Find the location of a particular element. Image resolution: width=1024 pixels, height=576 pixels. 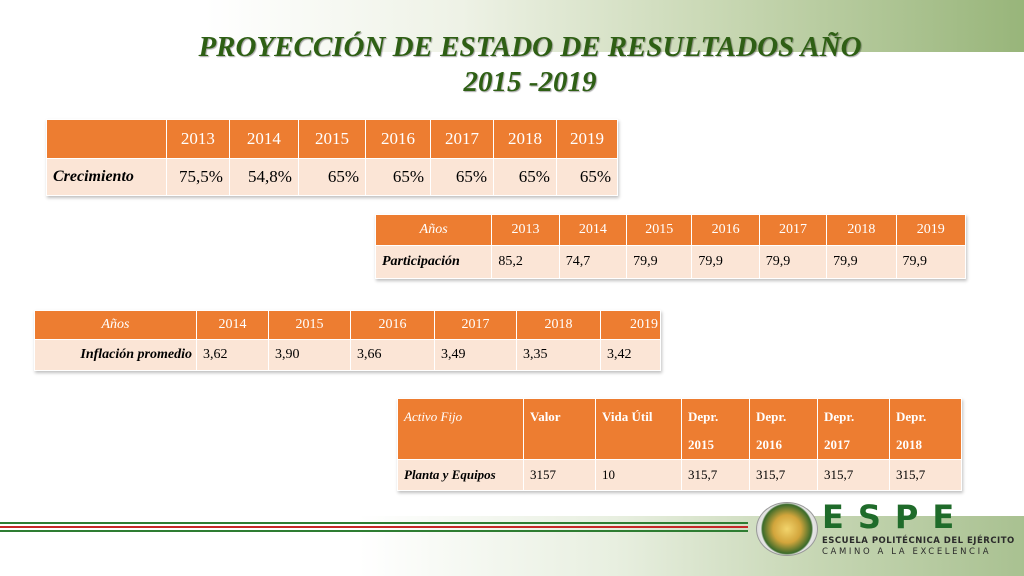

table-cell: 74,7 is located at coordinates (593, 262).